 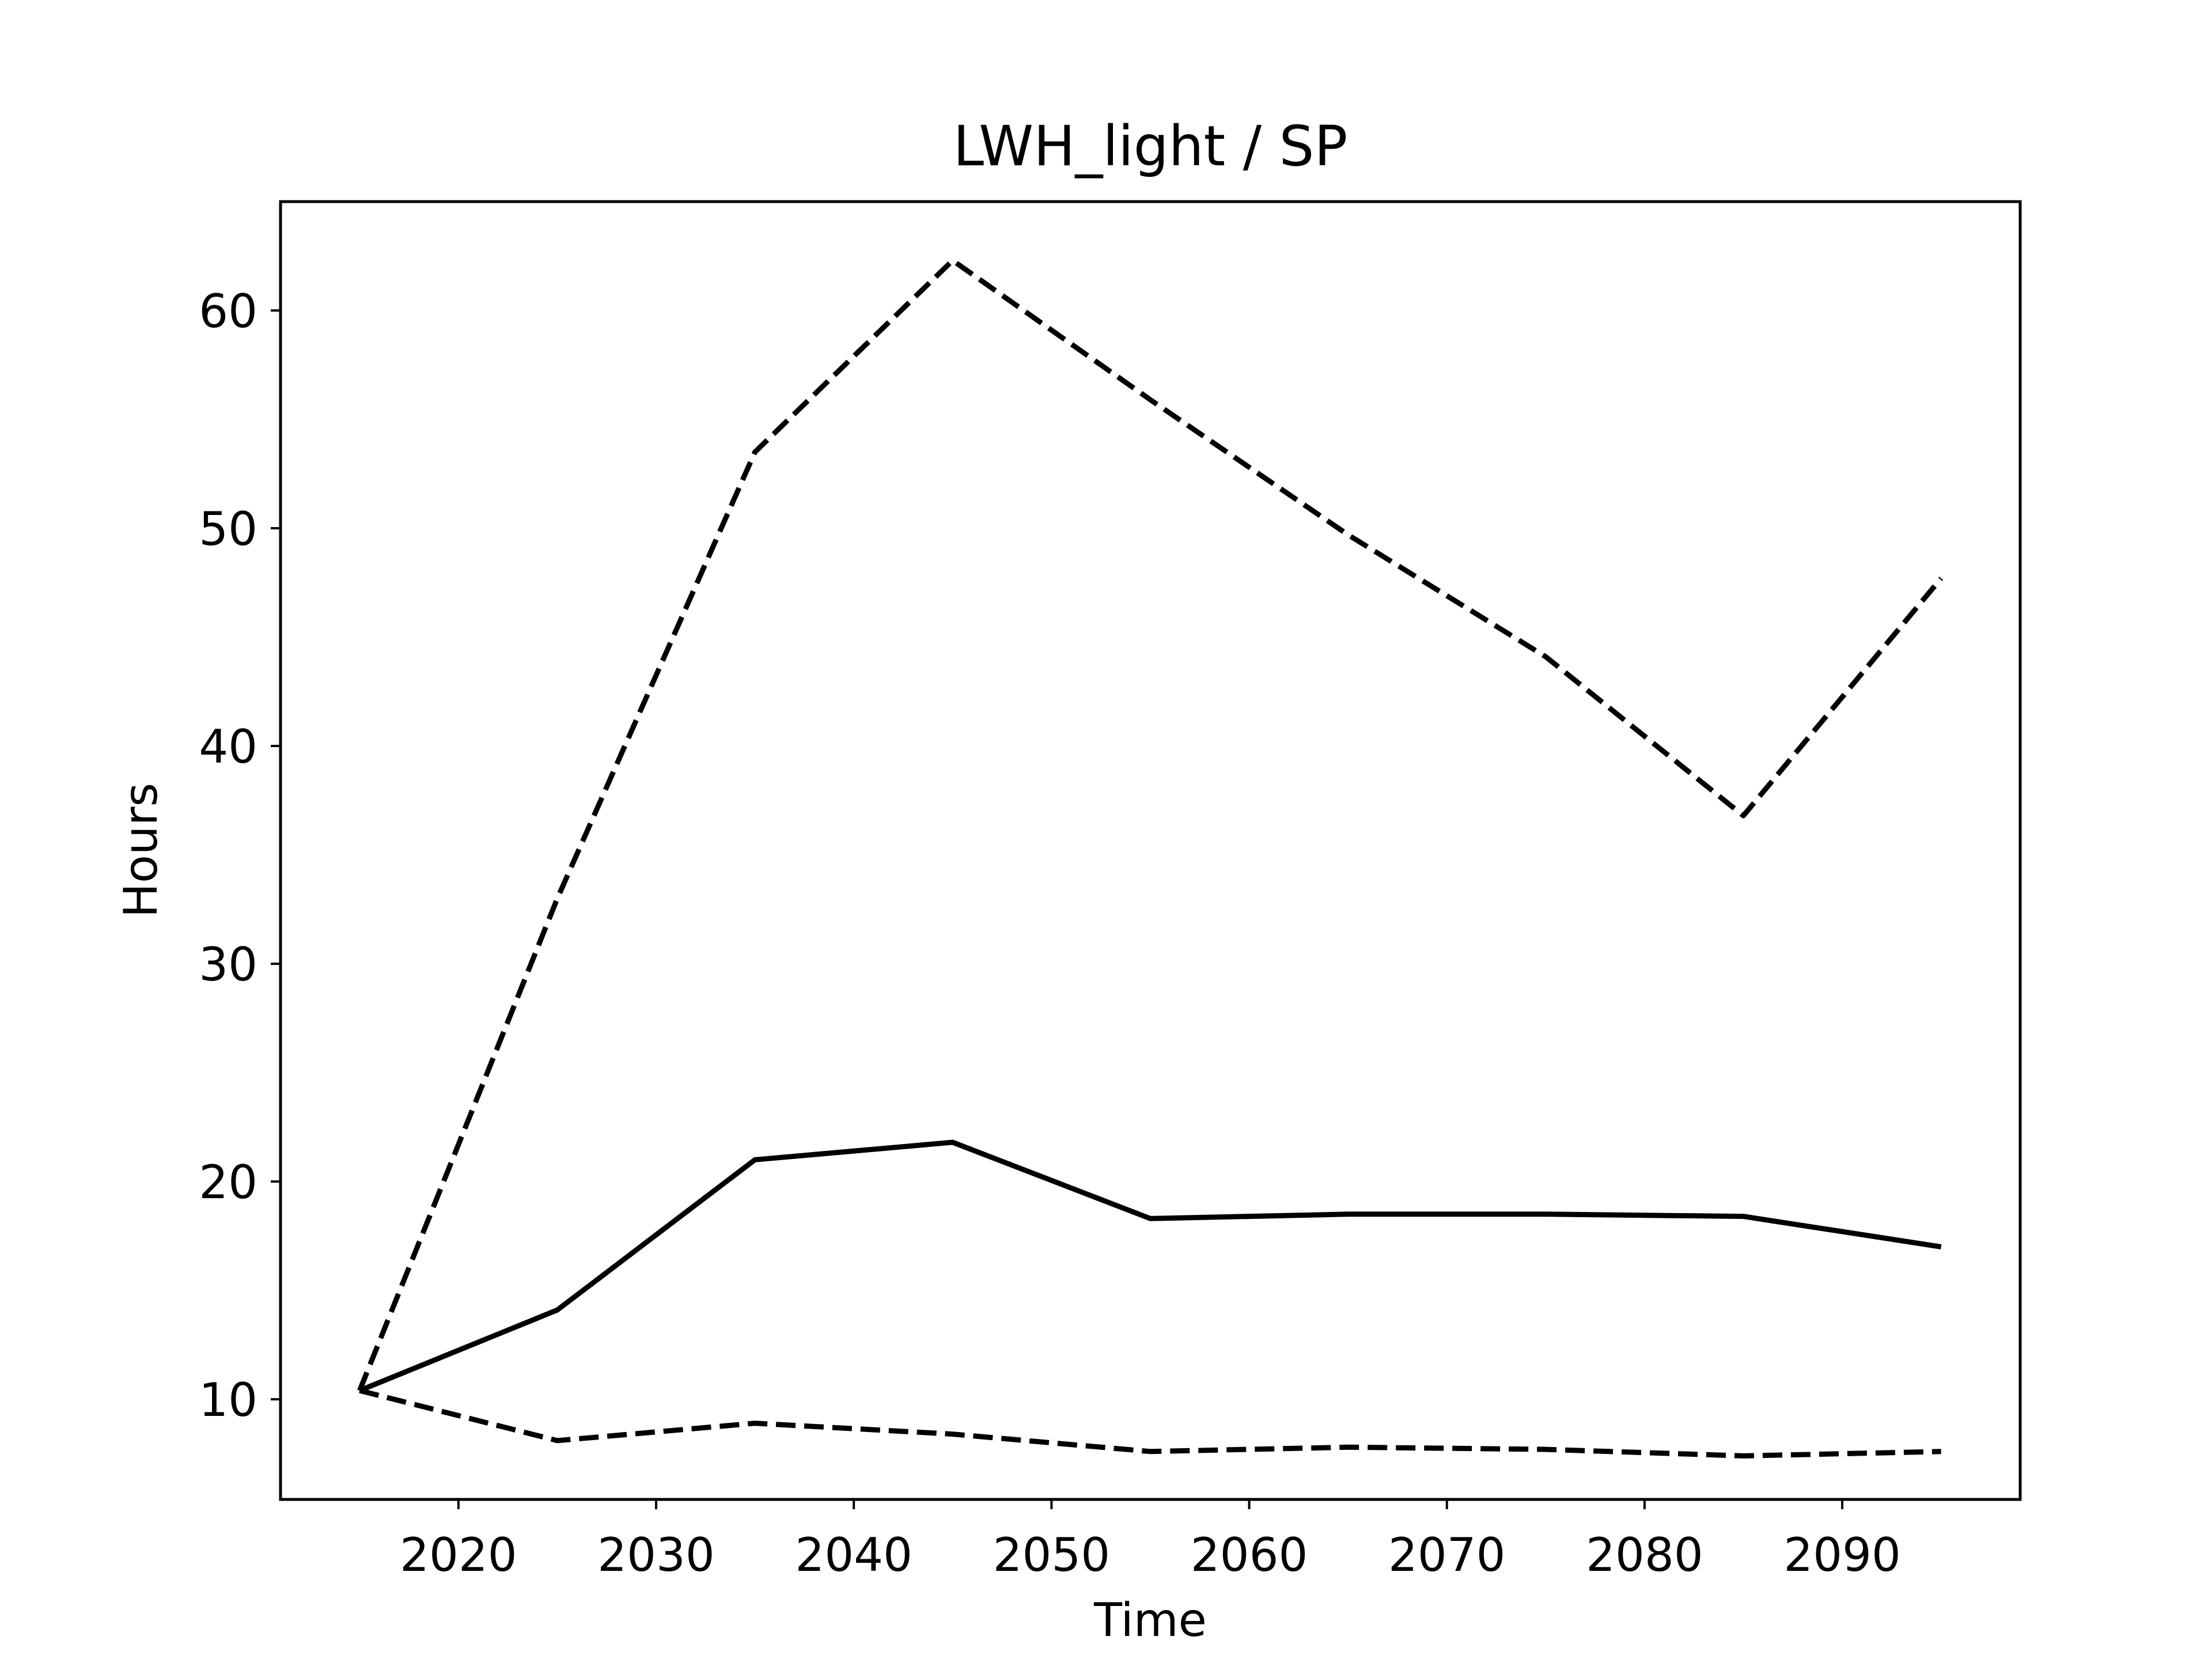 What do you see at coordinates (228, 1400) in the screenshot?
I see `y-tick-label: 10` at bounding box center [228, 1400].